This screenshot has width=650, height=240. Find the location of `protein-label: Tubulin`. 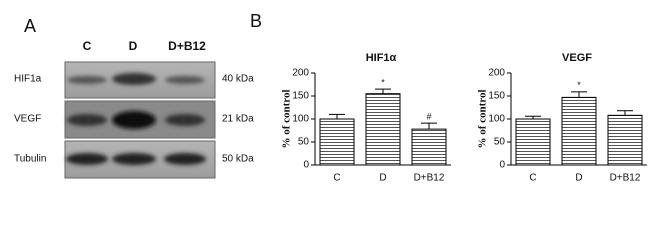

protein-label: Tubulin is located at coordinates (30, 159).